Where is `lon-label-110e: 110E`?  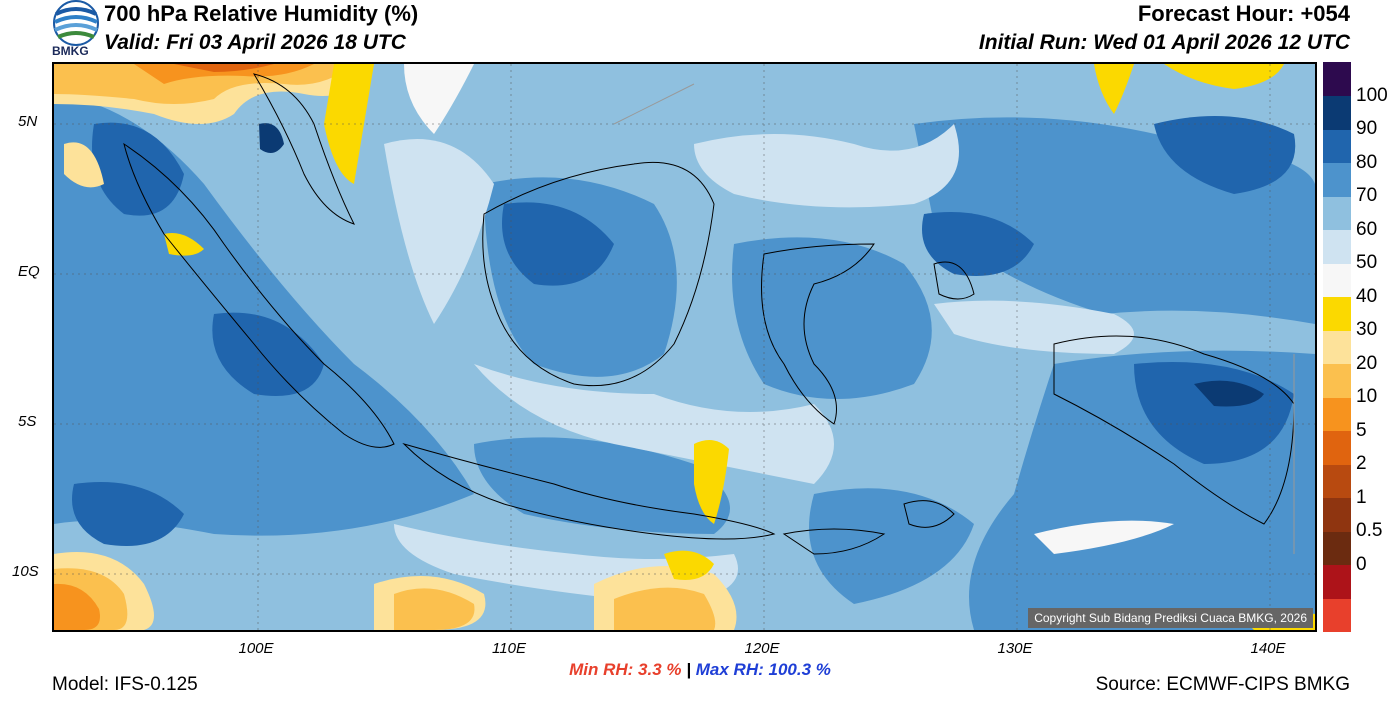 lon-label-110e: 110E is located at coordinates (509, 648).